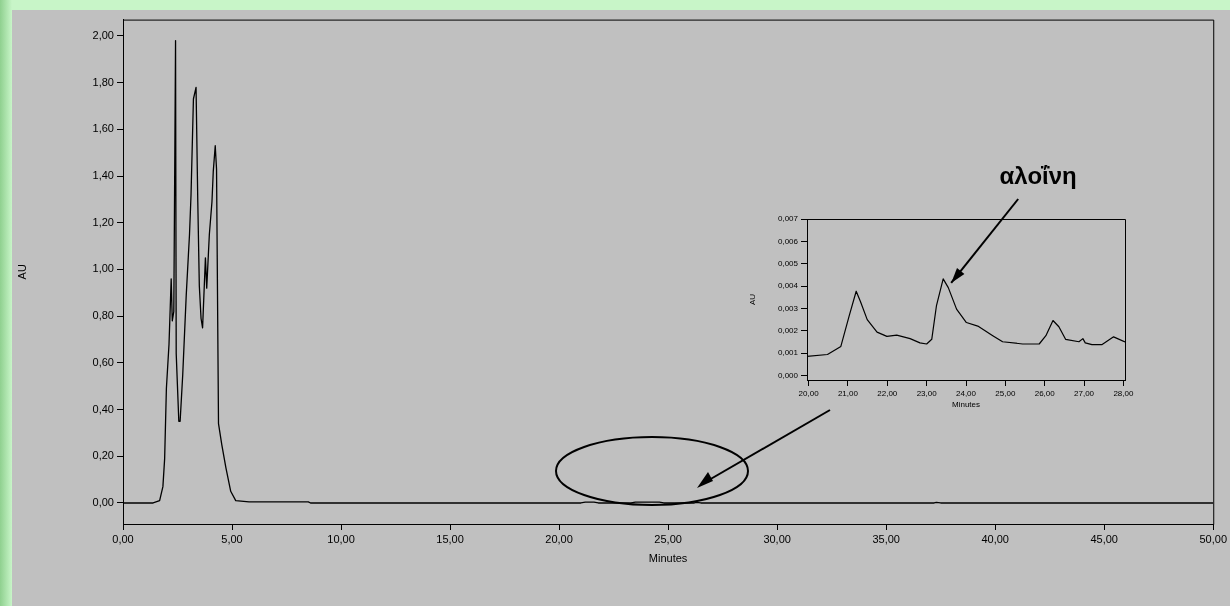  What do you see at coordinates (1038, 175) in the screenshot?
I see `annotation: αλοΐνη` at bounding box center [1038, 175].